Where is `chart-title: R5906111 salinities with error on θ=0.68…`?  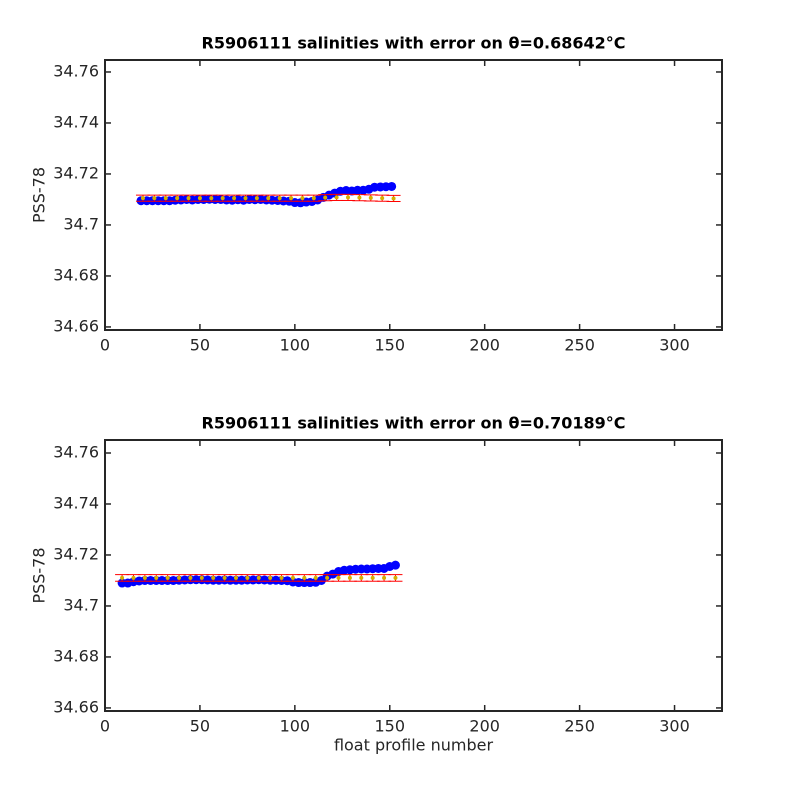 chart-title: R5906111 salinities with error on θ=0.68… is located at coordinates (414, 43).